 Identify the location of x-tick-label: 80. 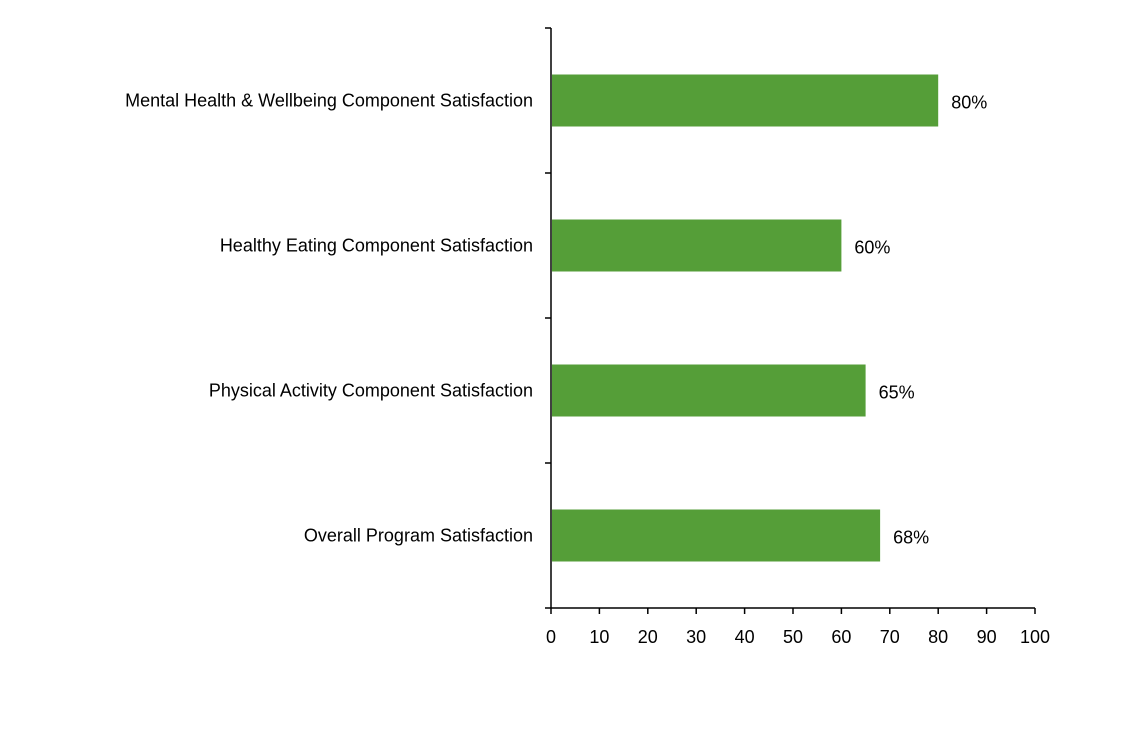
(938, 637).